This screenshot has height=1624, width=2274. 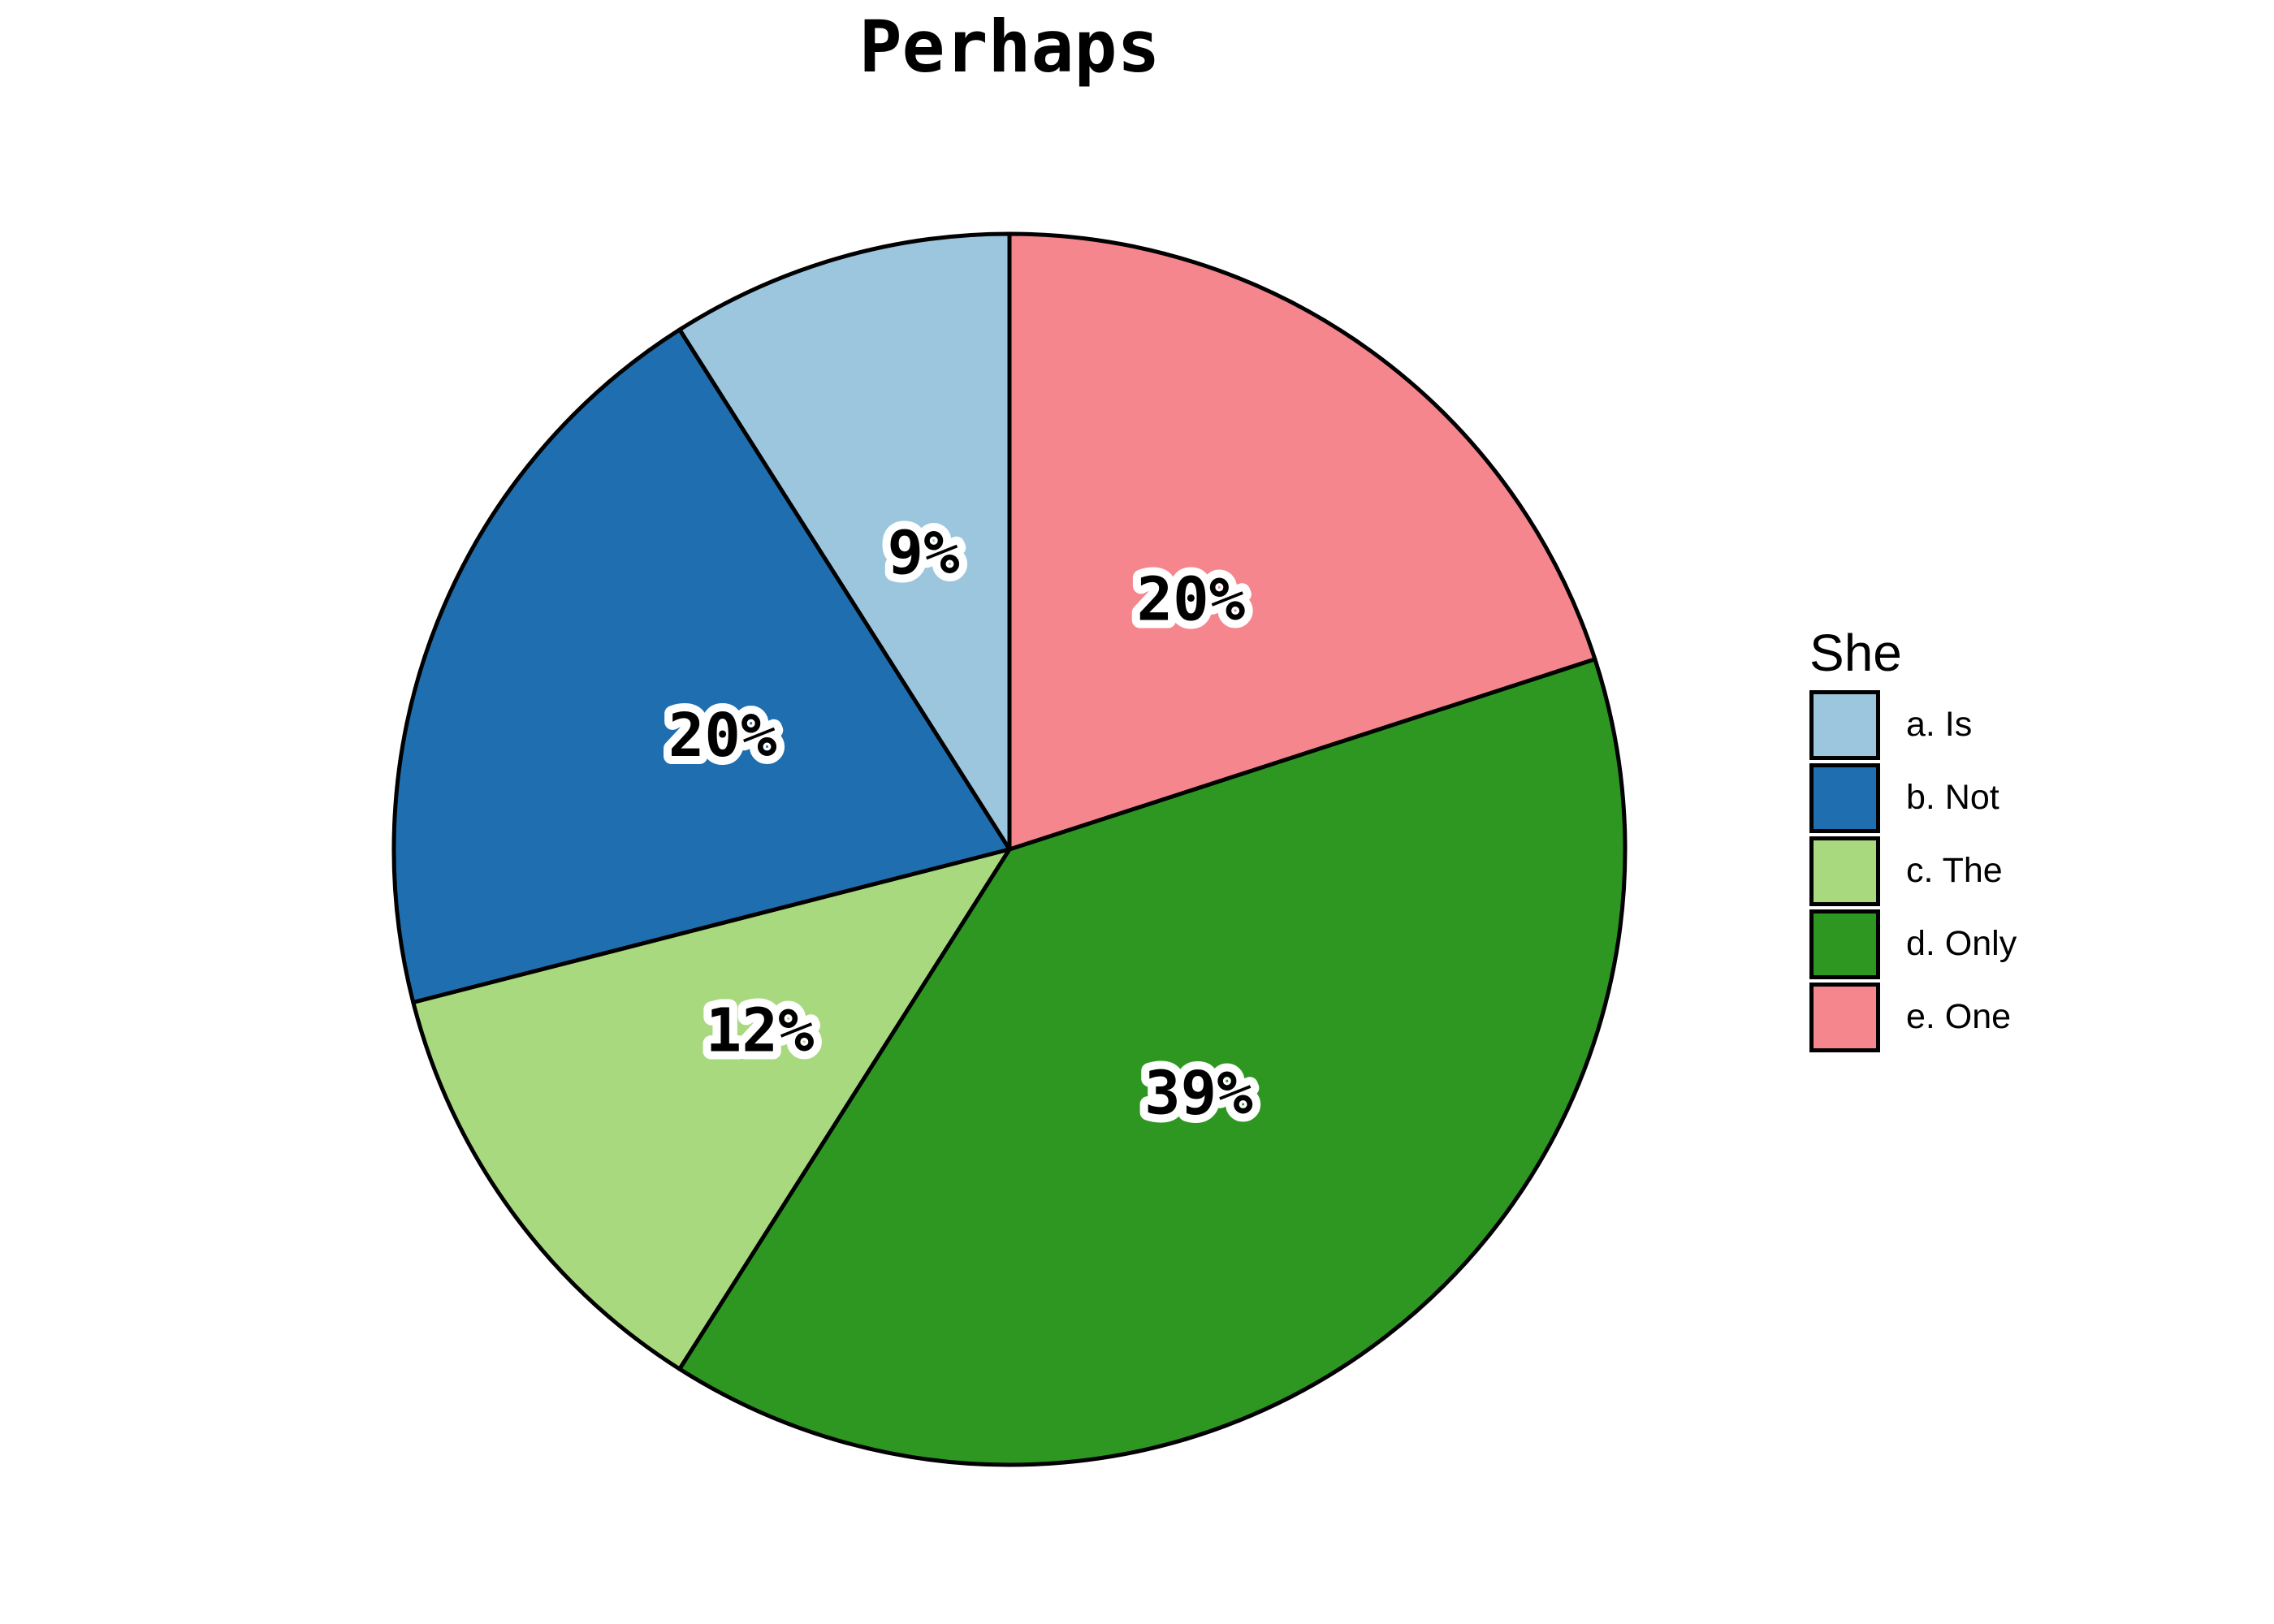 I want to click on legend: She a. Is b. Not c. The d. Only e. One, so click(x=1913, y=840).